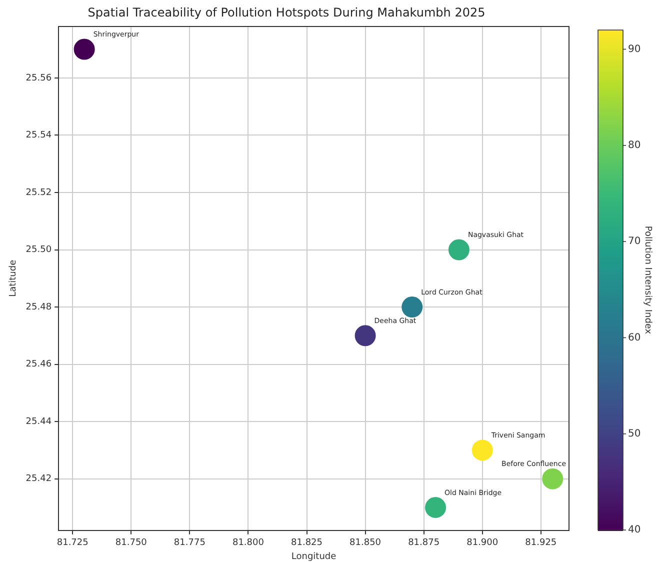  I want to click on y-tick-label: 25.46, so click(39, 365).